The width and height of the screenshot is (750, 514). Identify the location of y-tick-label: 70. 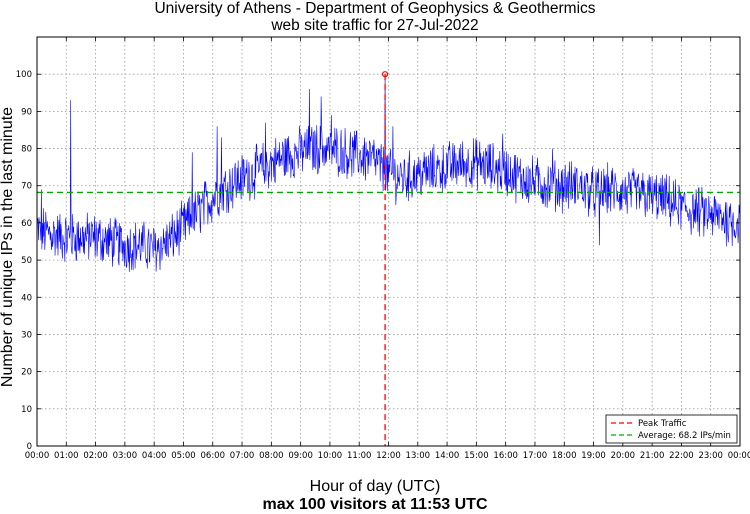
(26, 187).